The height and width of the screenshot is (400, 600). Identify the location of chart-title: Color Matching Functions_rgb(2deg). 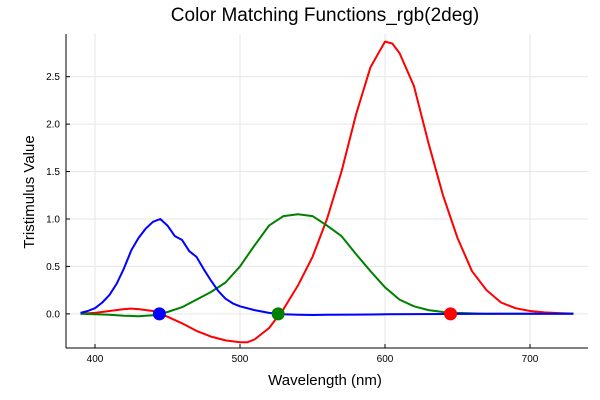
(325, 15).